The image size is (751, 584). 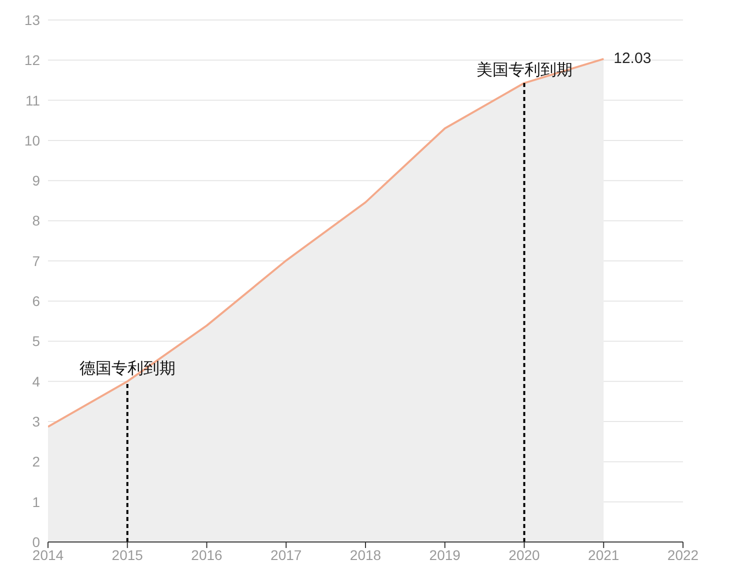 What do you see at coordinates (36, 301) in the screenshot?
I see `y-tick-label: 6` at bounding box center [36, 301].